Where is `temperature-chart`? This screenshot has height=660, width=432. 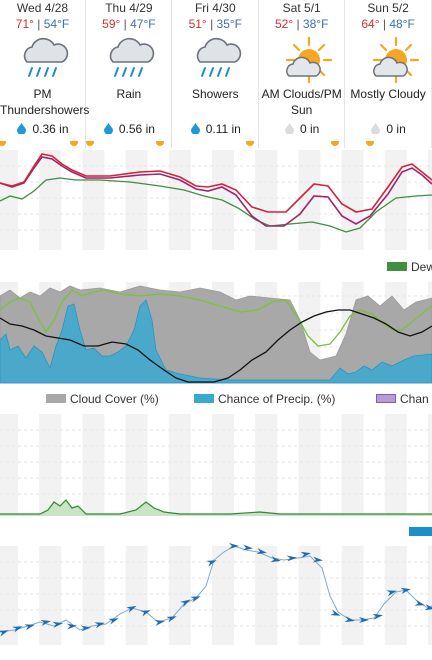
temperature-chart is located at coordinates (216, 193).